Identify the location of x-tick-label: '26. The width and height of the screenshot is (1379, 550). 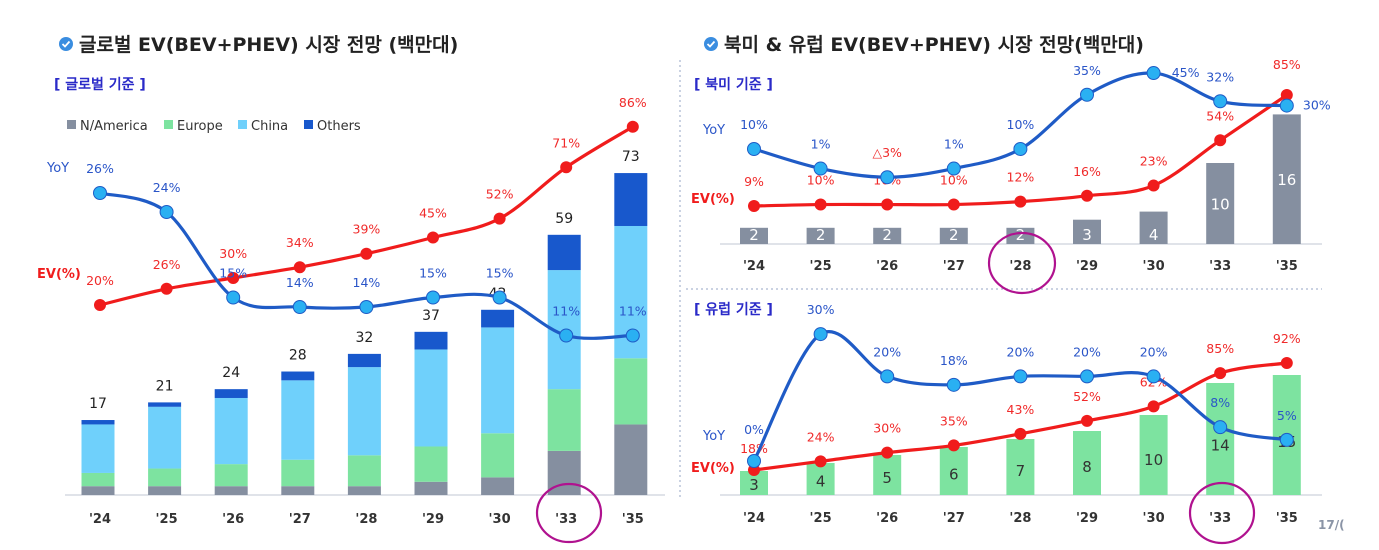
(233, 519).